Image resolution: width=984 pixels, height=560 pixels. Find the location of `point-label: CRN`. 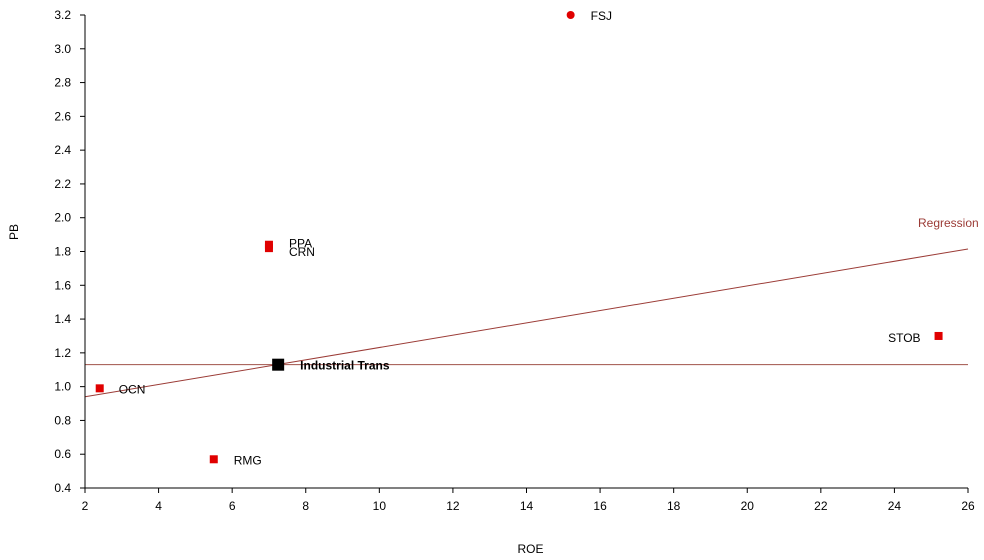

point-label: CRN is located at coordinates (302, 252).